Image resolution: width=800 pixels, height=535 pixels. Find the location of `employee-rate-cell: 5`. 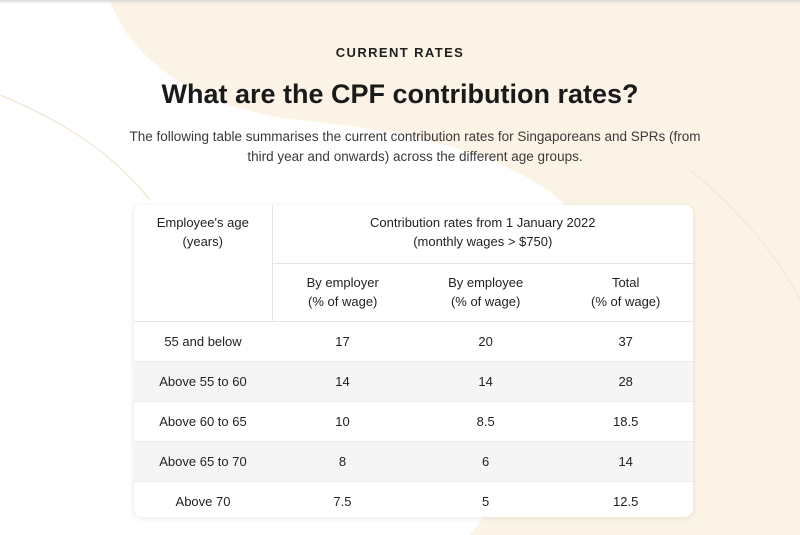

employee-rate-cell: 5 is located at coordinates (485, 498).